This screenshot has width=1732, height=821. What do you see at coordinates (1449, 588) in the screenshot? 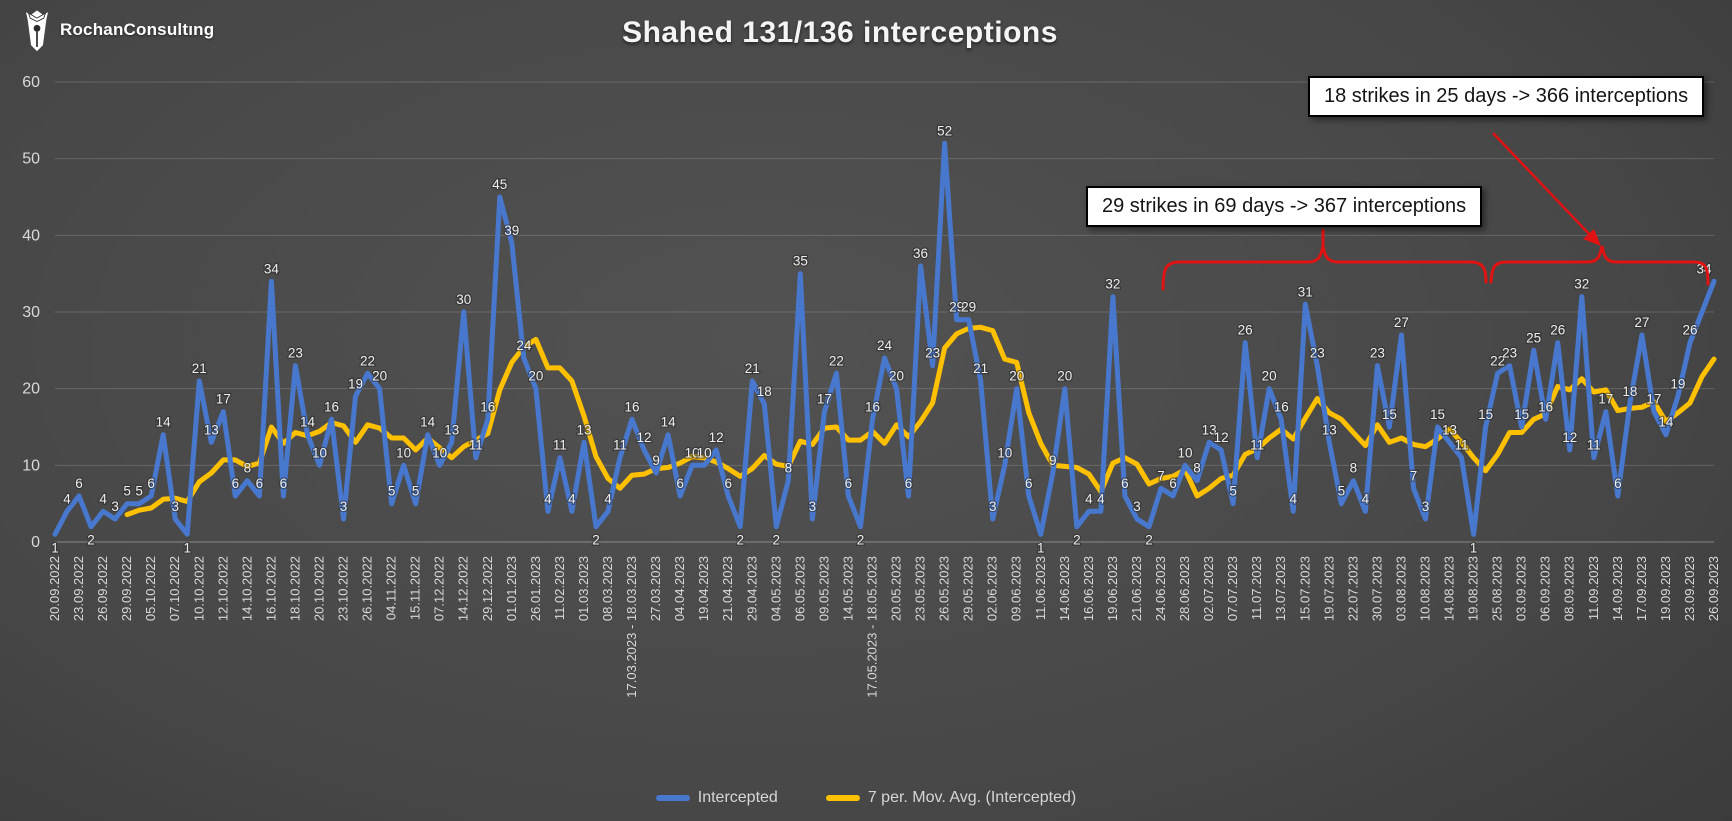
I see `x-axis-date-label: 14.08.2023` at bounding box center [1449, 588].